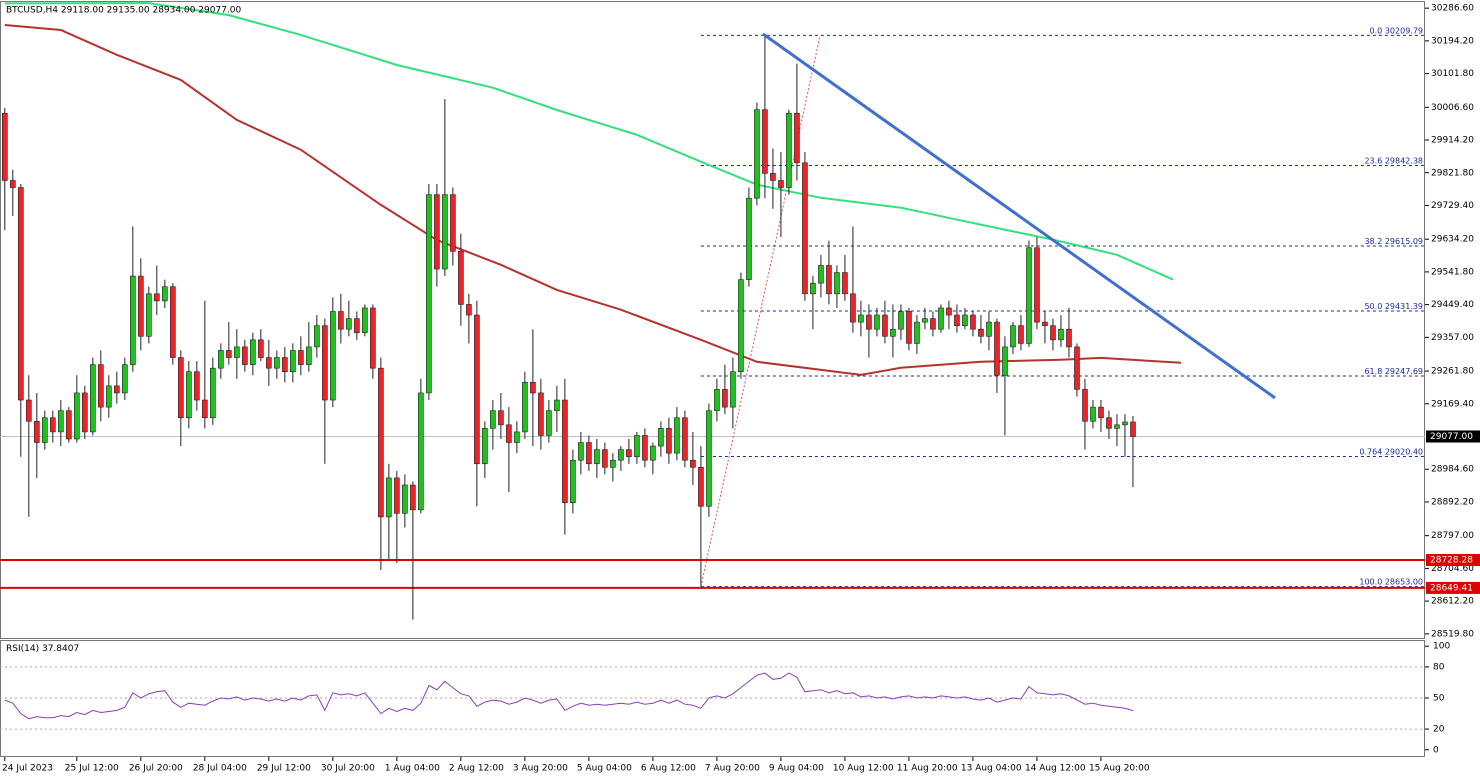  Describe the element at coordinates (732, 769) in the screenshot. I see `x-tick-label: 7 Aug 20:00` at that location.